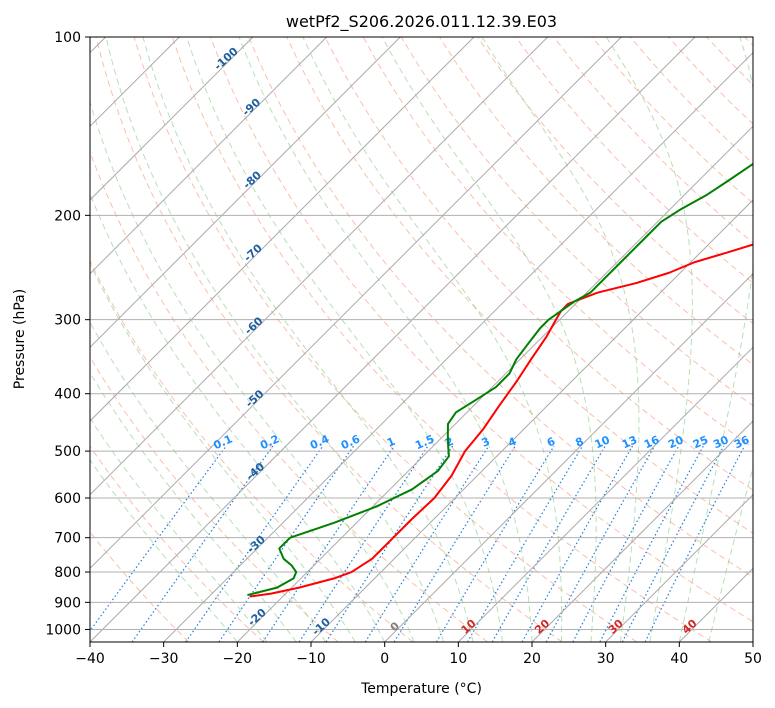  Describe the element at coordinates (67, 539) in the screenshot. I see `y-tick-label: 700` at that location.